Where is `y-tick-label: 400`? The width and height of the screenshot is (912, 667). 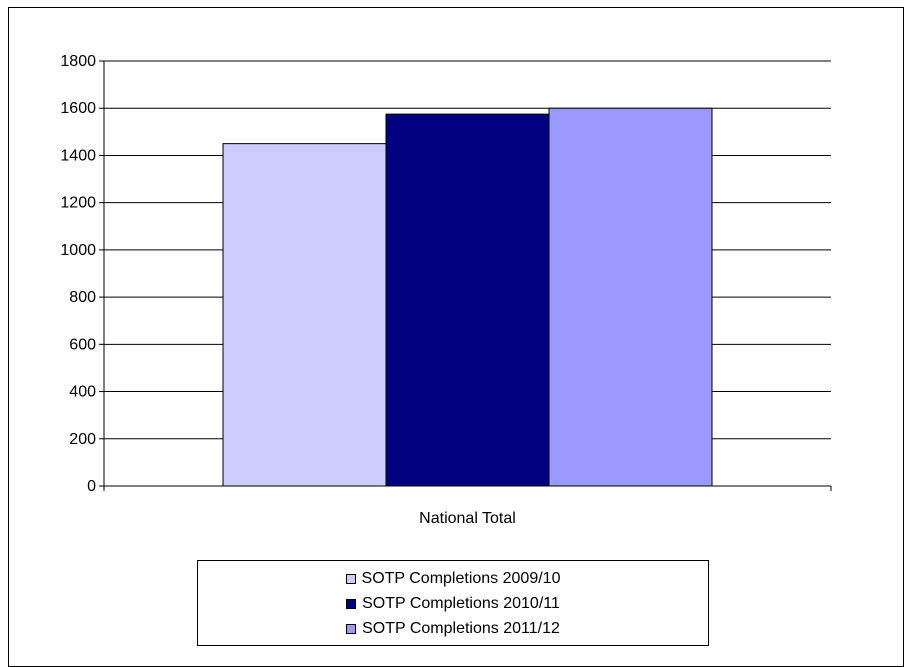 y-tick-label: 400 is located at coordinates (82, 392).